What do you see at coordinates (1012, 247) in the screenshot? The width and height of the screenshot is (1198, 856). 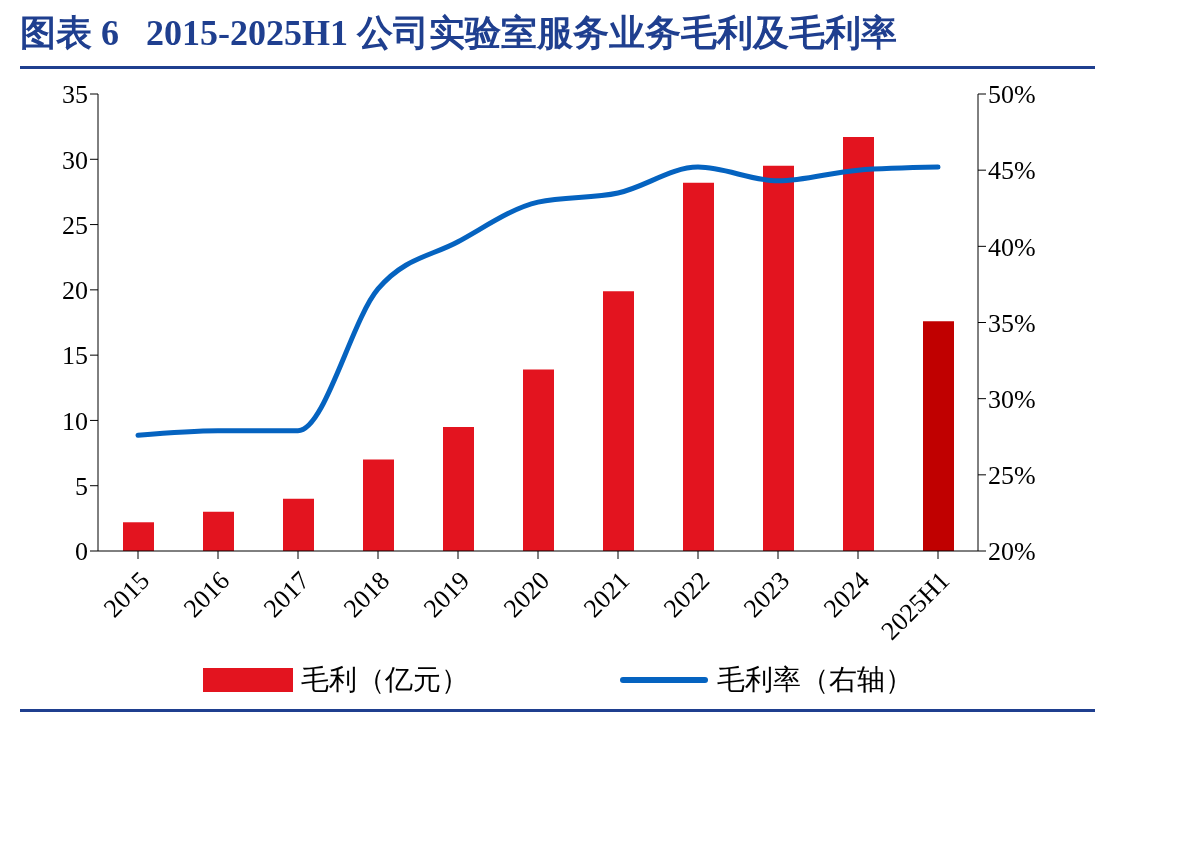 I see `y2-tick-label: 40%` at bounding box center [1012, 247].